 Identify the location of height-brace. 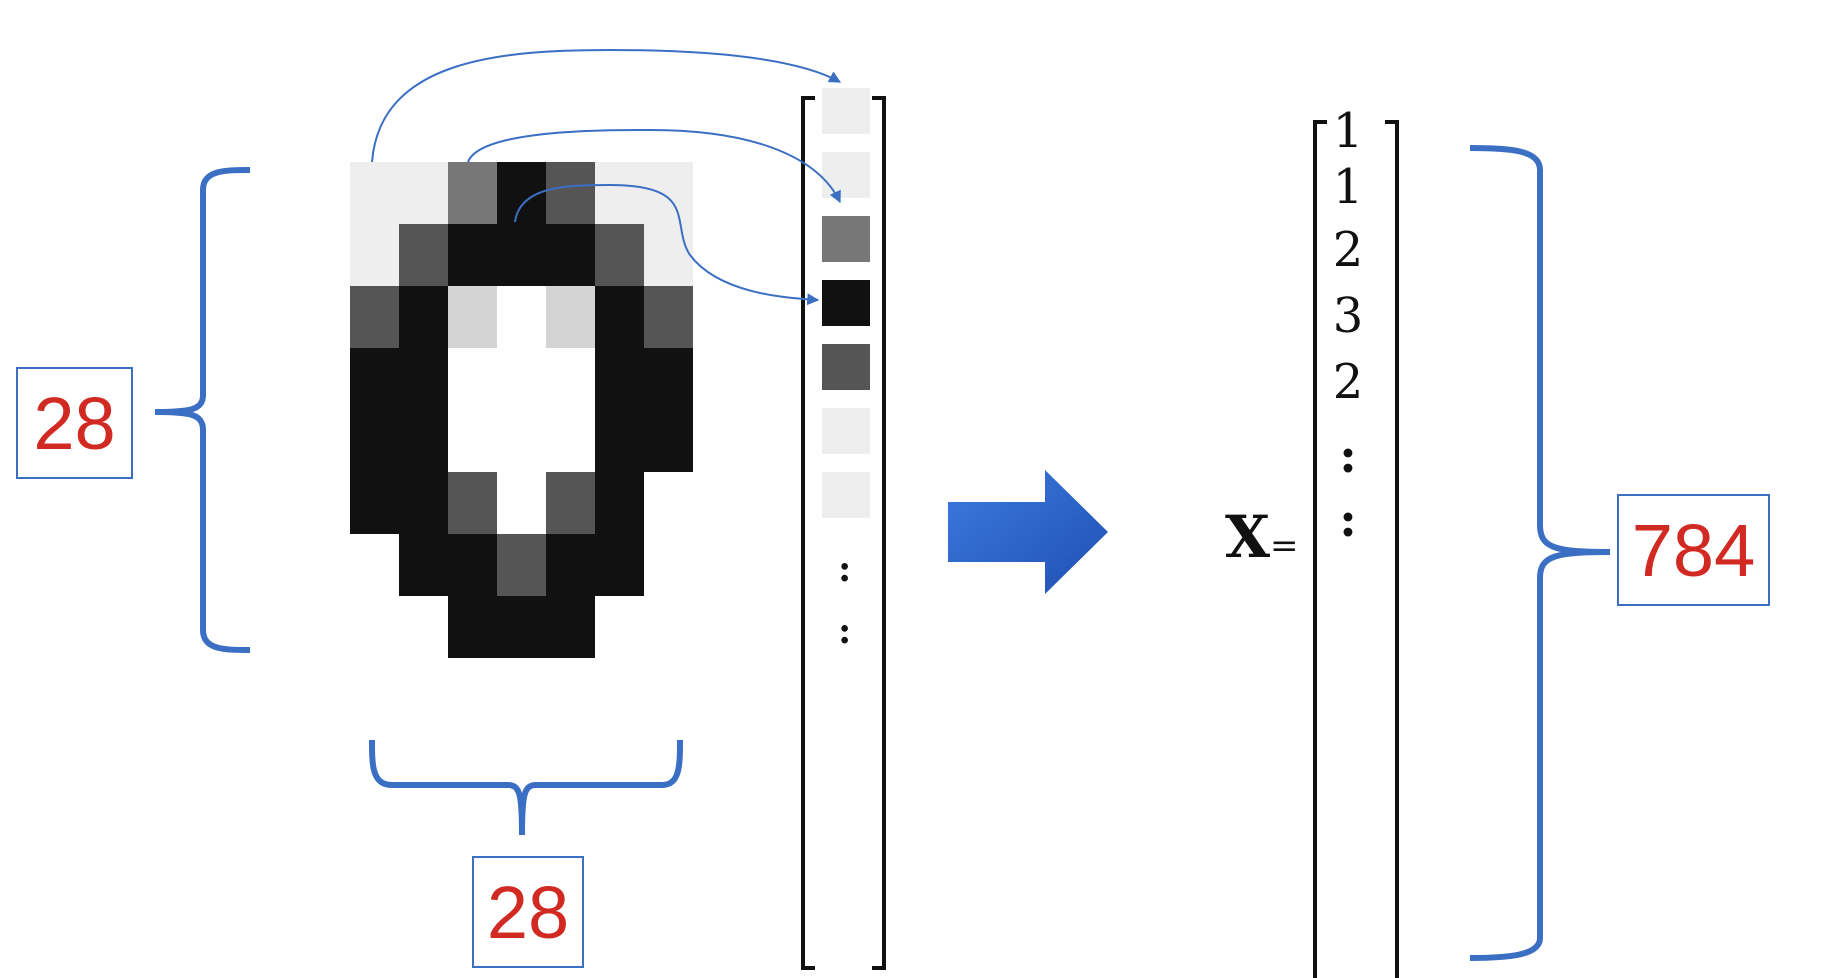
(202, 410).